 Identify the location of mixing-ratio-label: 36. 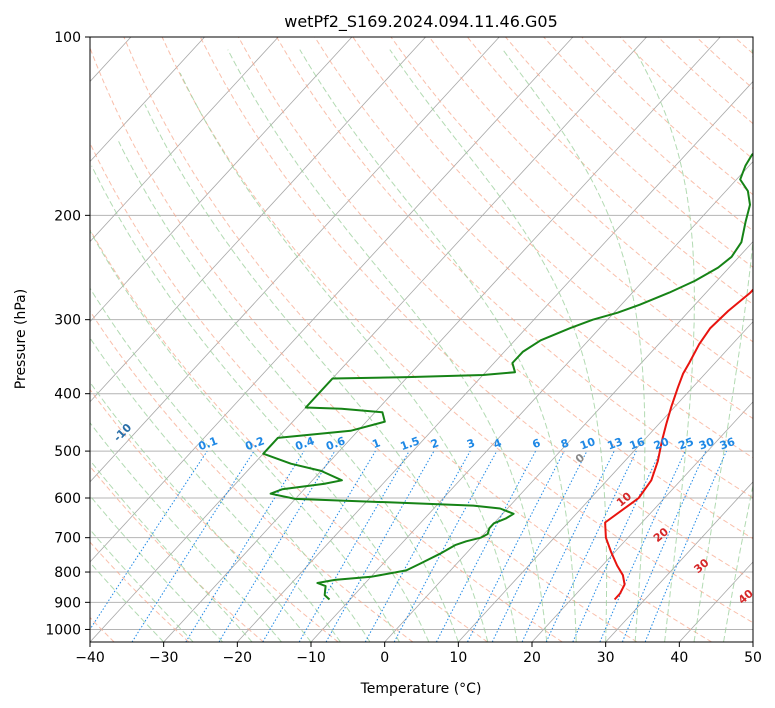
(727, 444).